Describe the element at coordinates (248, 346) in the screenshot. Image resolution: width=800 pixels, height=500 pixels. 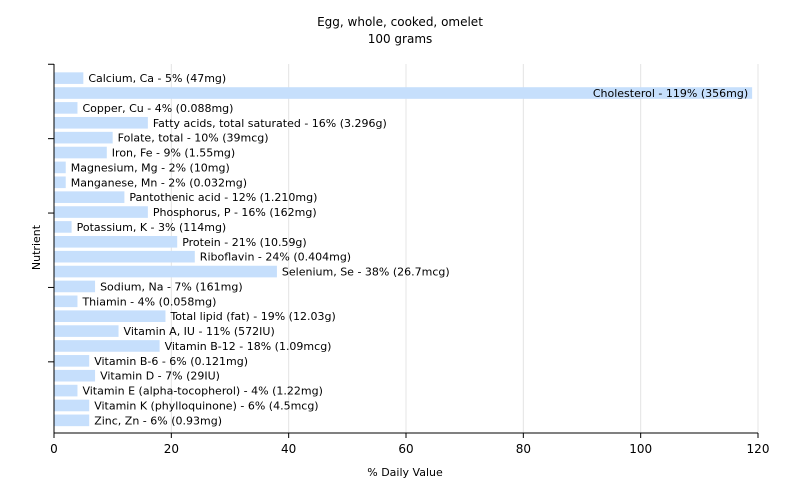
I see `bar-label: Vitamin B-12 - 18% (1.09mcg)` at that location.